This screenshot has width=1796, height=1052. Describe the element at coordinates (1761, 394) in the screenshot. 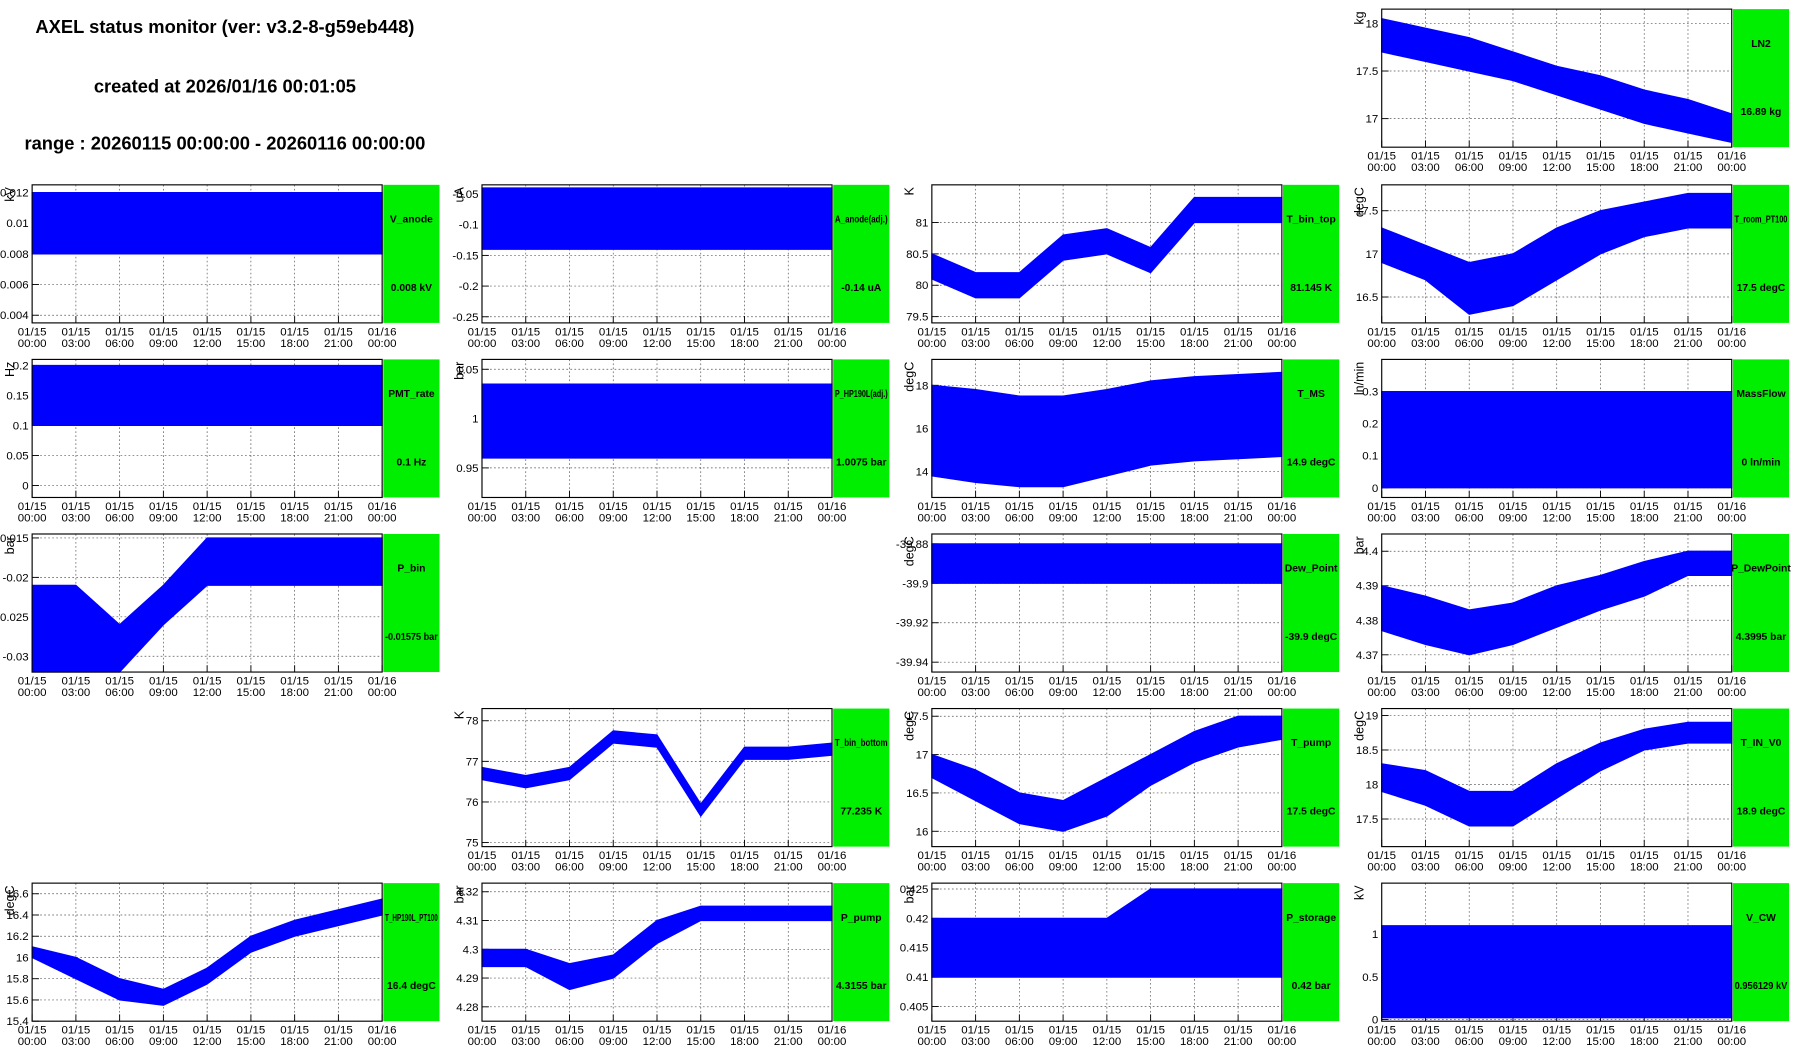

I see `status-name: MassFlow` at that location.